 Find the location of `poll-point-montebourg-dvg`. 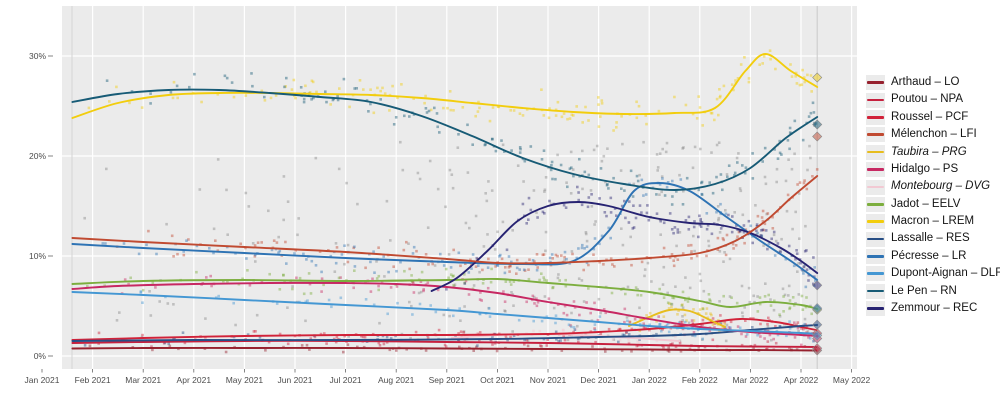

poll-point-montebourg-dvg is located at coordinates (675, 337).